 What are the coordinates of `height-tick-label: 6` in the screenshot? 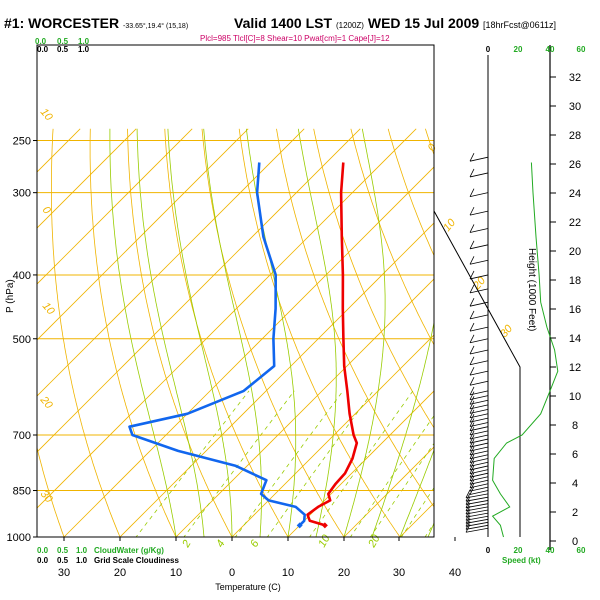 It's located at (575, 455).